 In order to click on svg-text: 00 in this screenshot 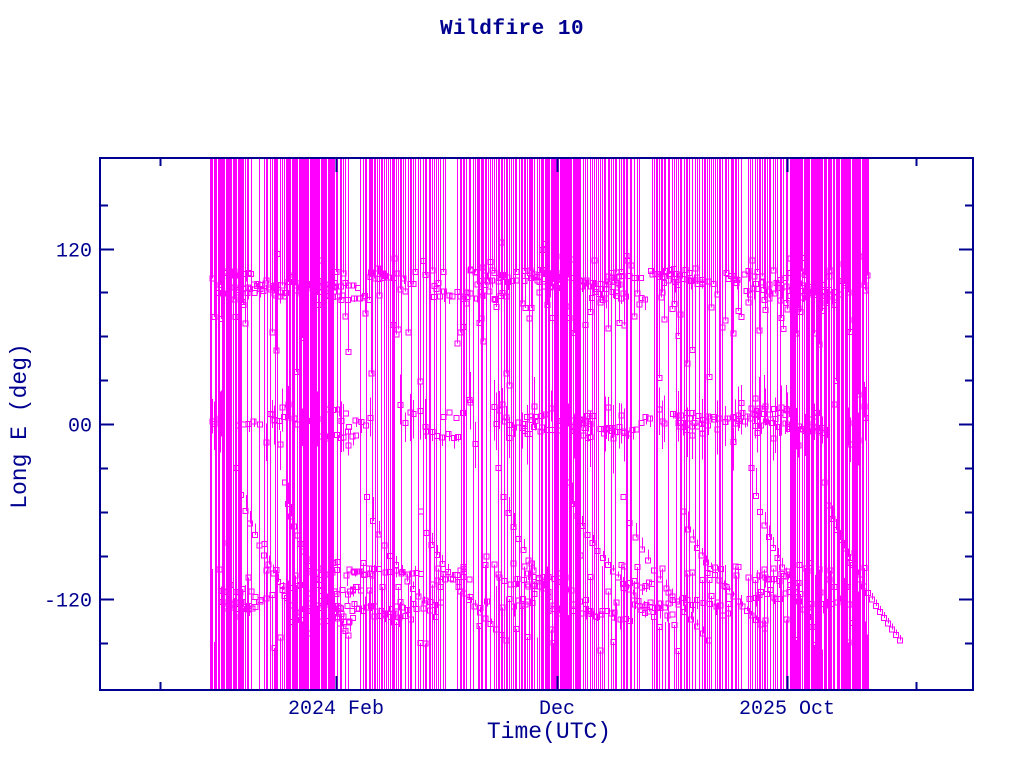, I will do `click(80, 427)`.